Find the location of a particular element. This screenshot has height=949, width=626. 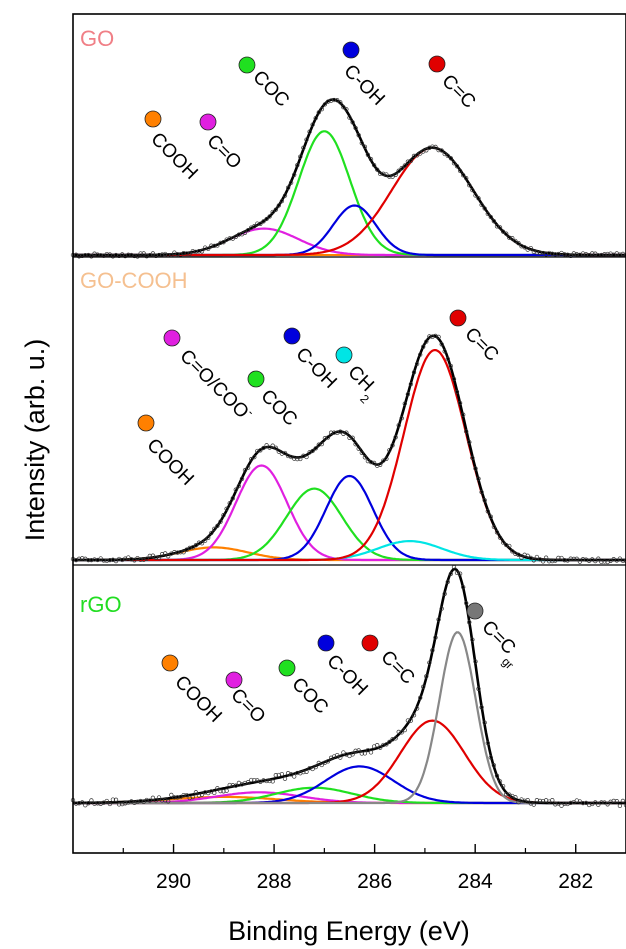

panel-title: rGO is located at coordinates (101, 604).